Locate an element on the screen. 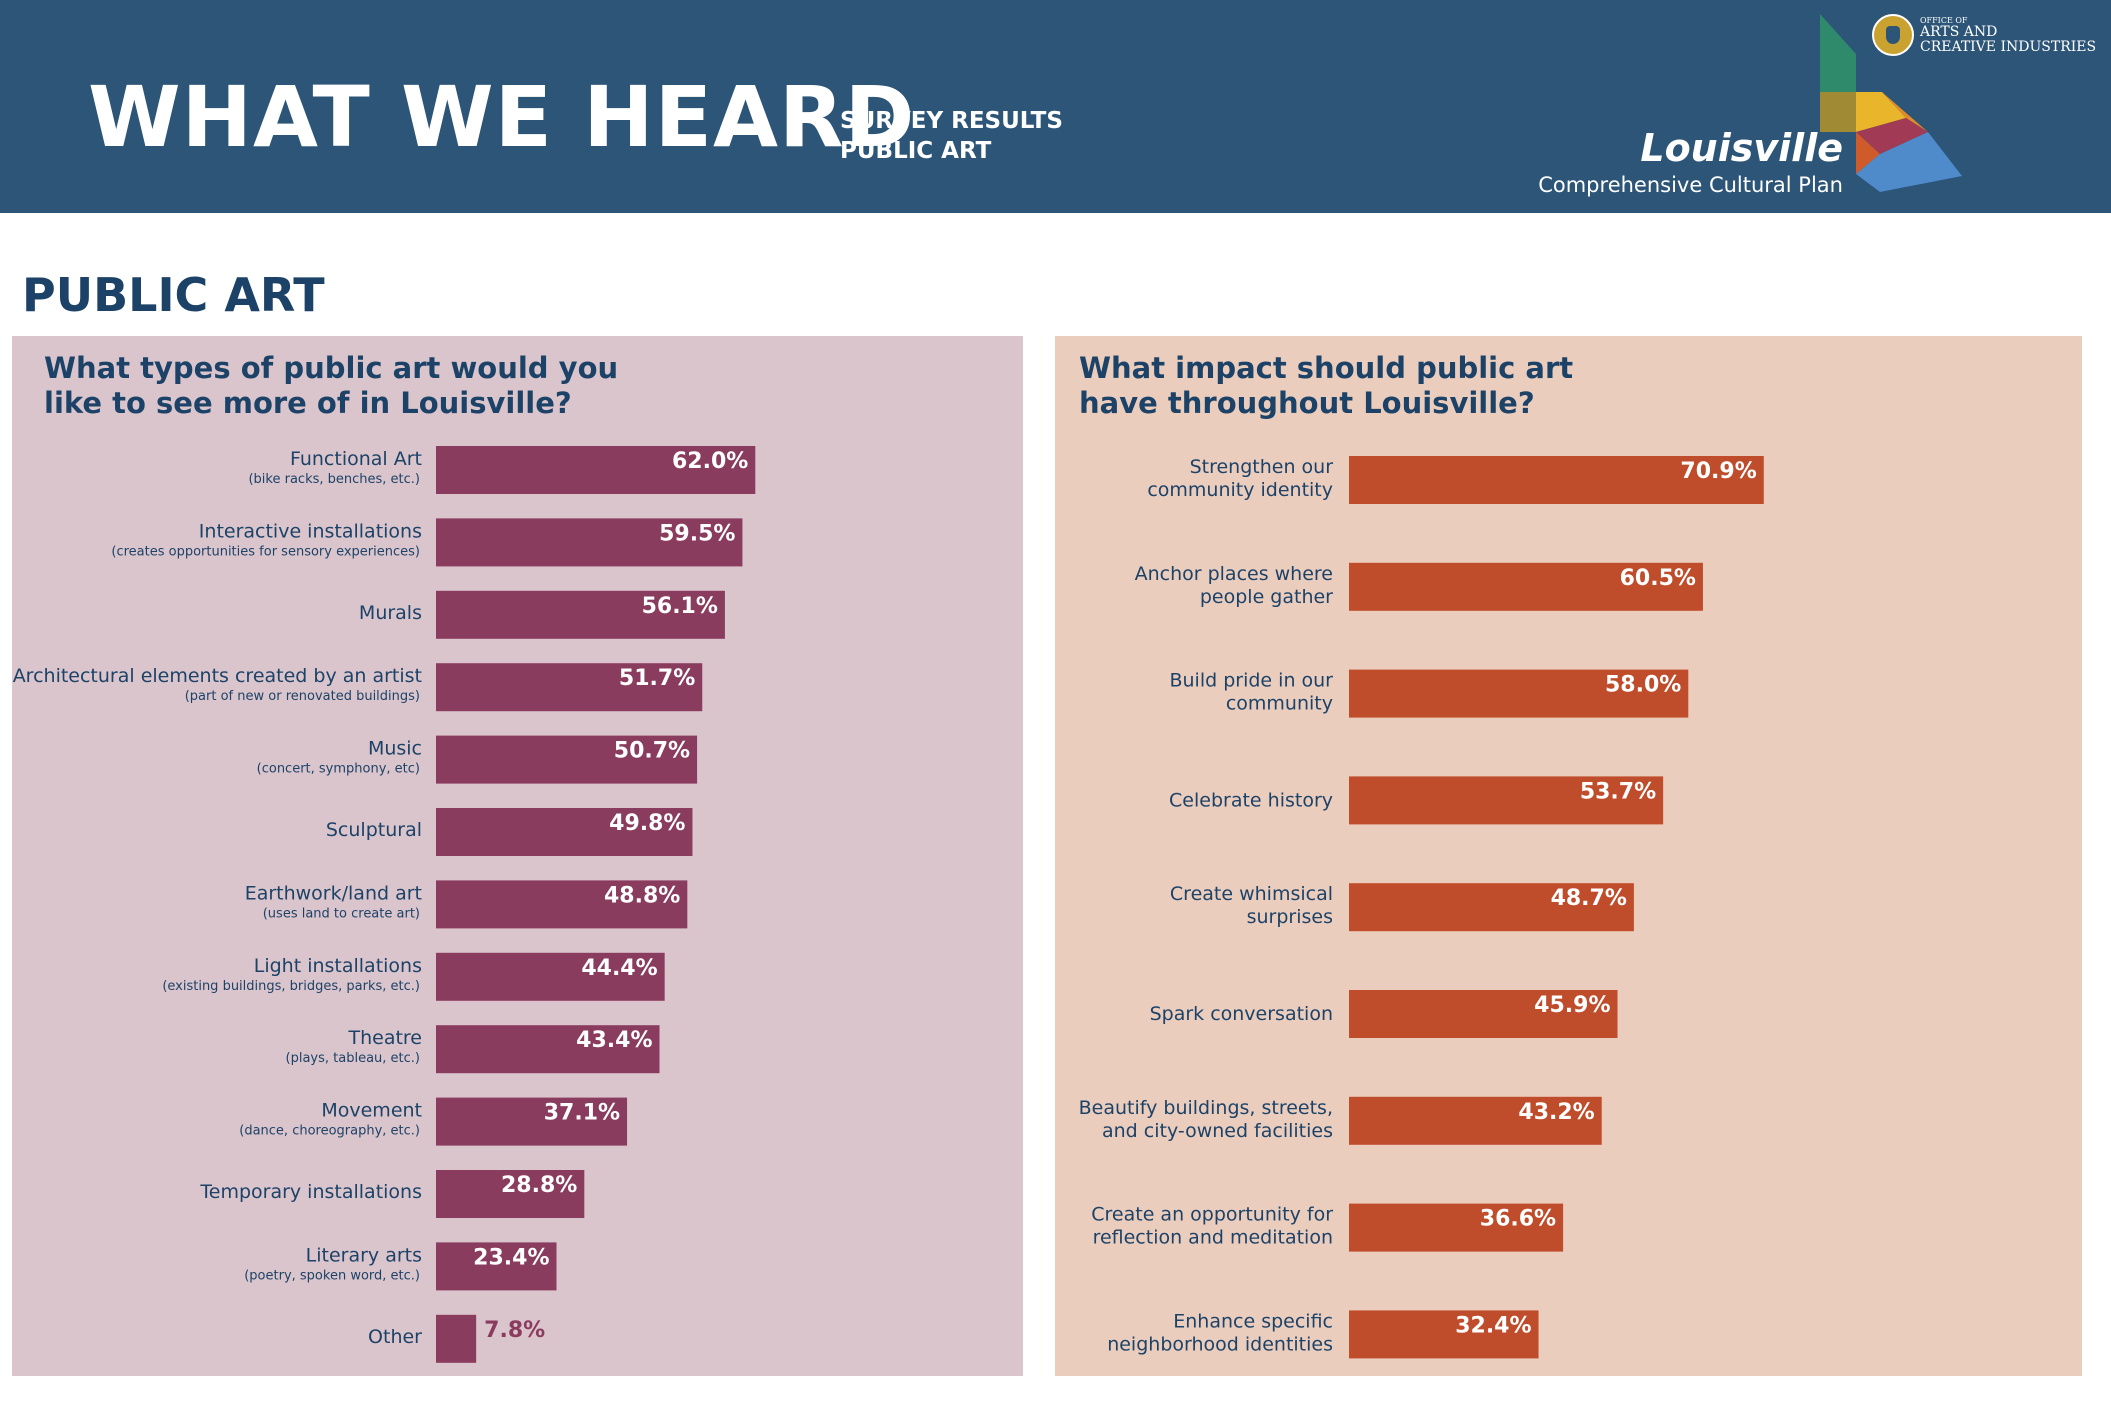 The height and width of the screenshot is (1407, 2111). types-bar-label: Temporary installations is located at coordinates (310, 1192).